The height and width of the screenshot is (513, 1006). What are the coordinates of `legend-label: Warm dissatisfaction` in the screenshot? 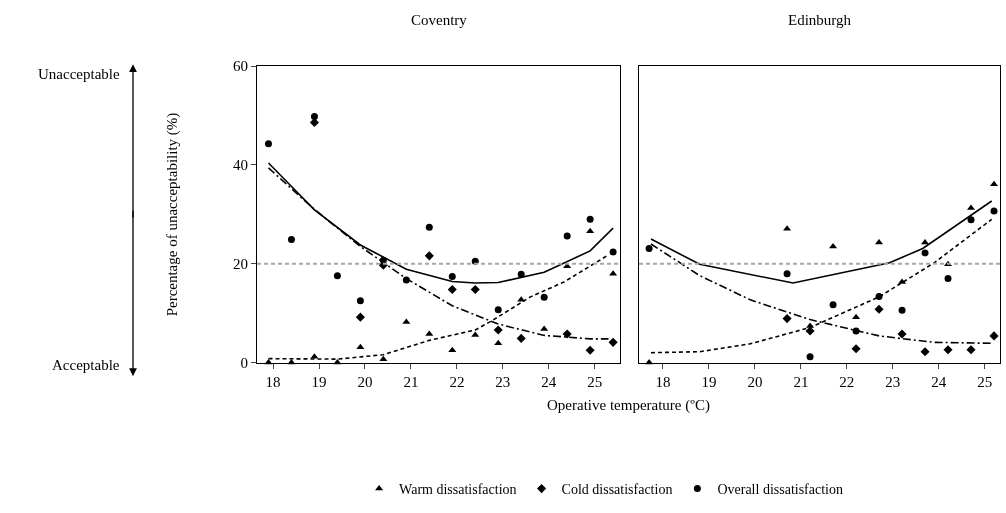 It's located at (458, 490).